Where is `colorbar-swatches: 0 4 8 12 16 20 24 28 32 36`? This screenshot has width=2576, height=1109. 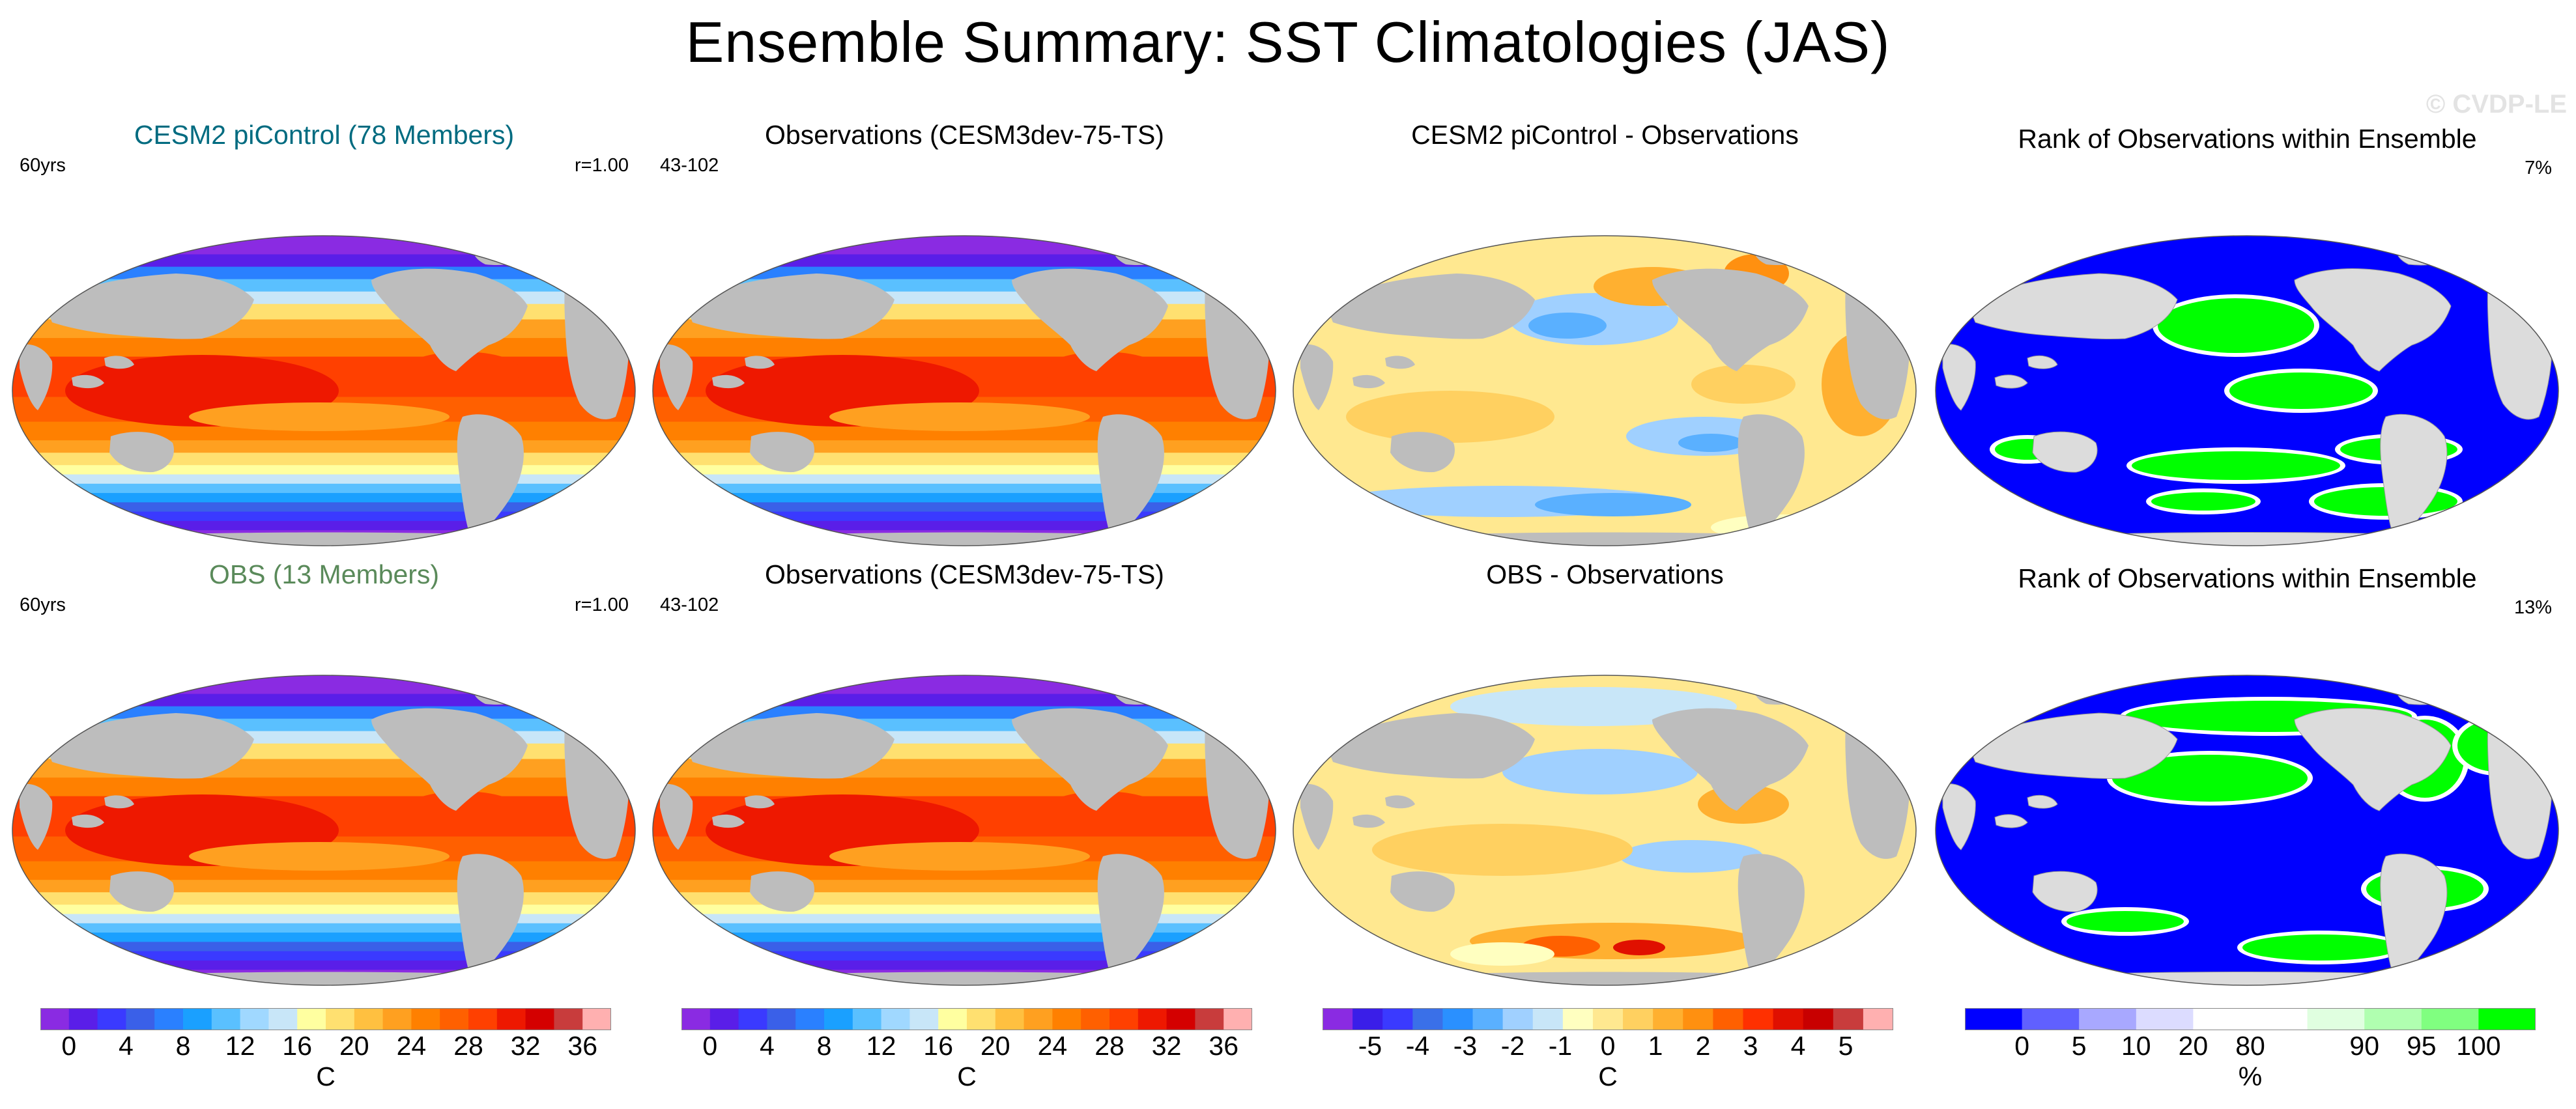
colorbar-swatches: 0 4 8 12 16 20 24 28 32 36 is located at coordinates (967, 1035).